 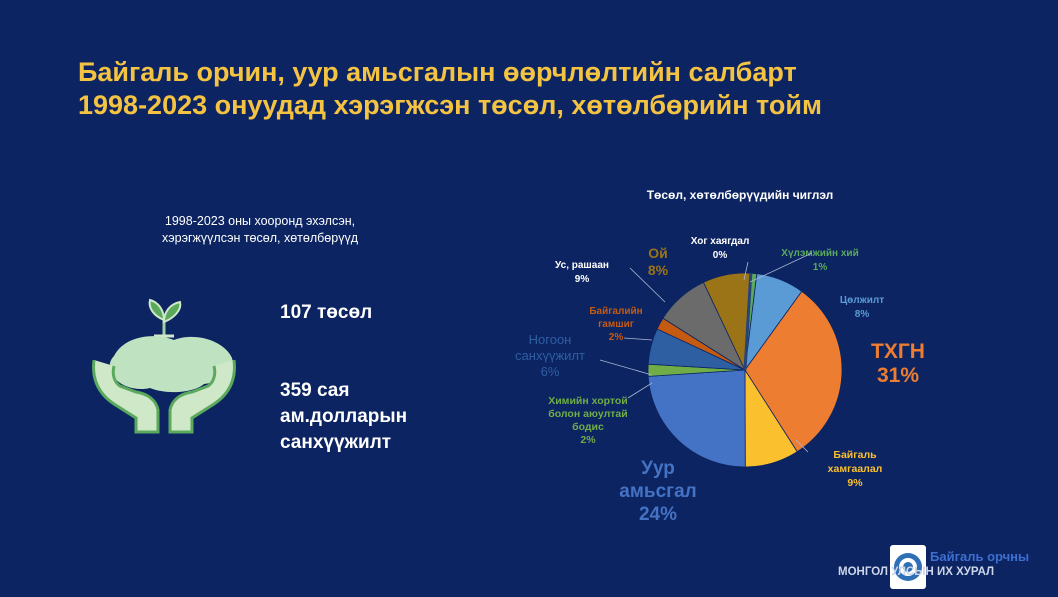 What do you see at coordinates (657, 491) in the screenshot?
I see `pie-slice-label: Уур амьсгал 24%` at bounding box center [657, 491].